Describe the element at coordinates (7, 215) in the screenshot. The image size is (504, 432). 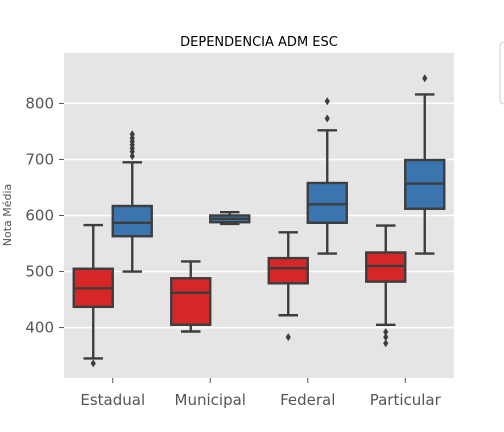
I see `y-axis-label: Nota Média` at that location.